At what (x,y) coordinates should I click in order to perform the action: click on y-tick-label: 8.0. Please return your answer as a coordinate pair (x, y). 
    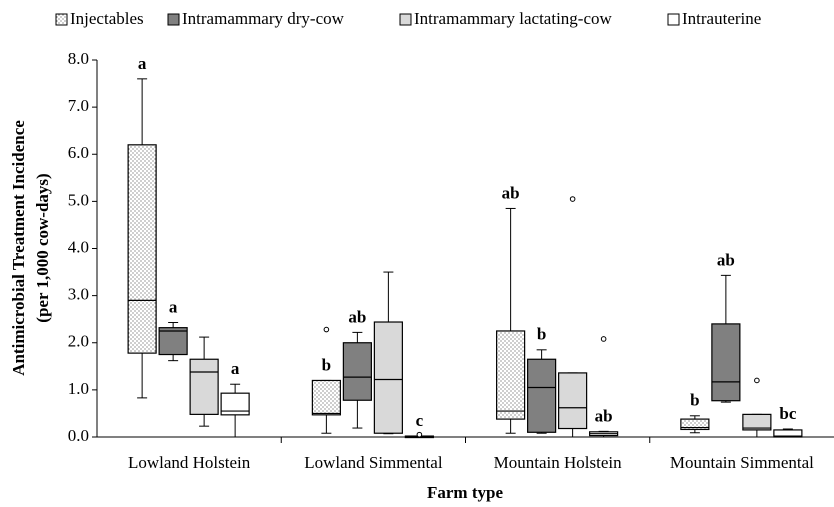
    Looking at the image, I should click on (78, 58).